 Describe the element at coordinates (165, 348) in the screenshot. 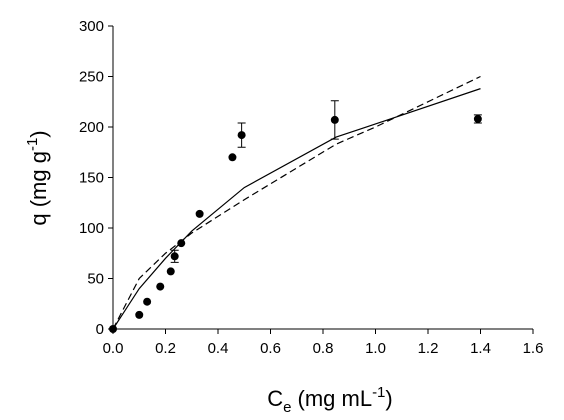

I see `x-tick-label: 0.2` at that location.